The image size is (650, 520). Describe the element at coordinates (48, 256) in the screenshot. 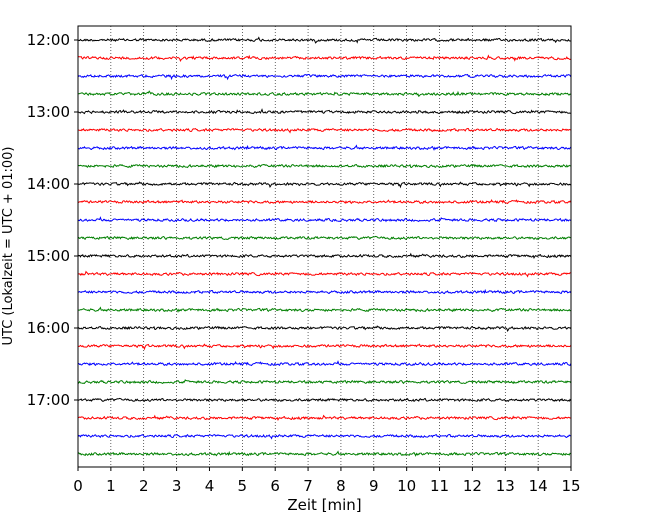

I see `y-tick-label: 15:00` at that location.